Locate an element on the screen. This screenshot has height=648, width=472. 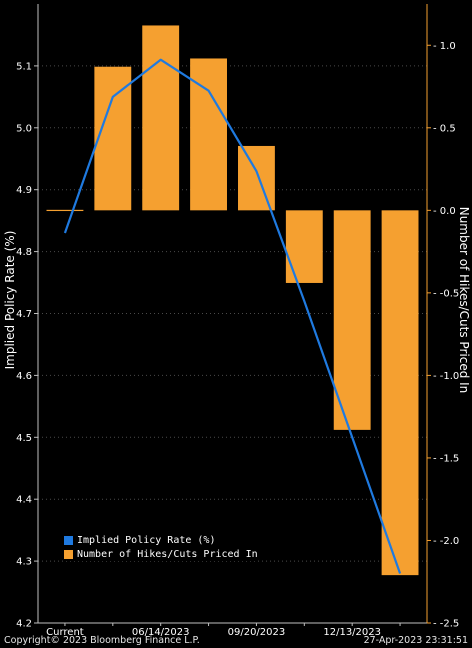
copyright-text: Copyright© 2023 Bloomberg Finance L.P. is located at coordinates (102, 640).